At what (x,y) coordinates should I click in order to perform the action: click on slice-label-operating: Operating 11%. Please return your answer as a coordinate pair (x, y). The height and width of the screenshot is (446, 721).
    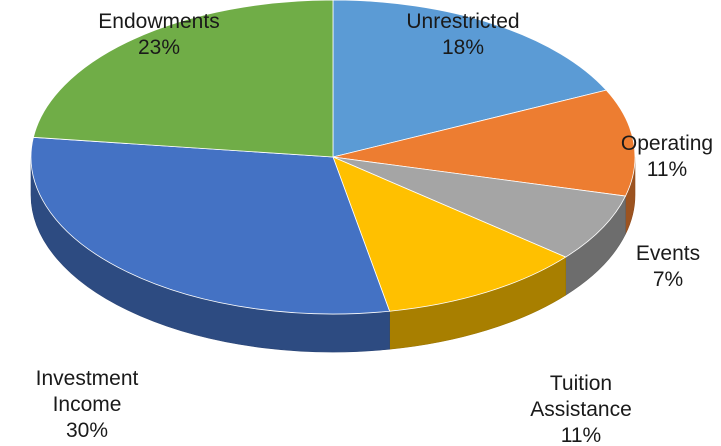
    Looking at the image, I should click on (667, 156).